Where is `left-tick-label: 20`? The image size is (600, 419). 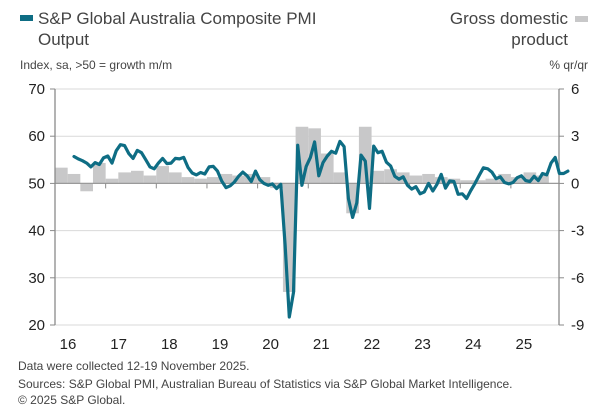 left-tick-label: 20 is located at coordinates (36, 325).